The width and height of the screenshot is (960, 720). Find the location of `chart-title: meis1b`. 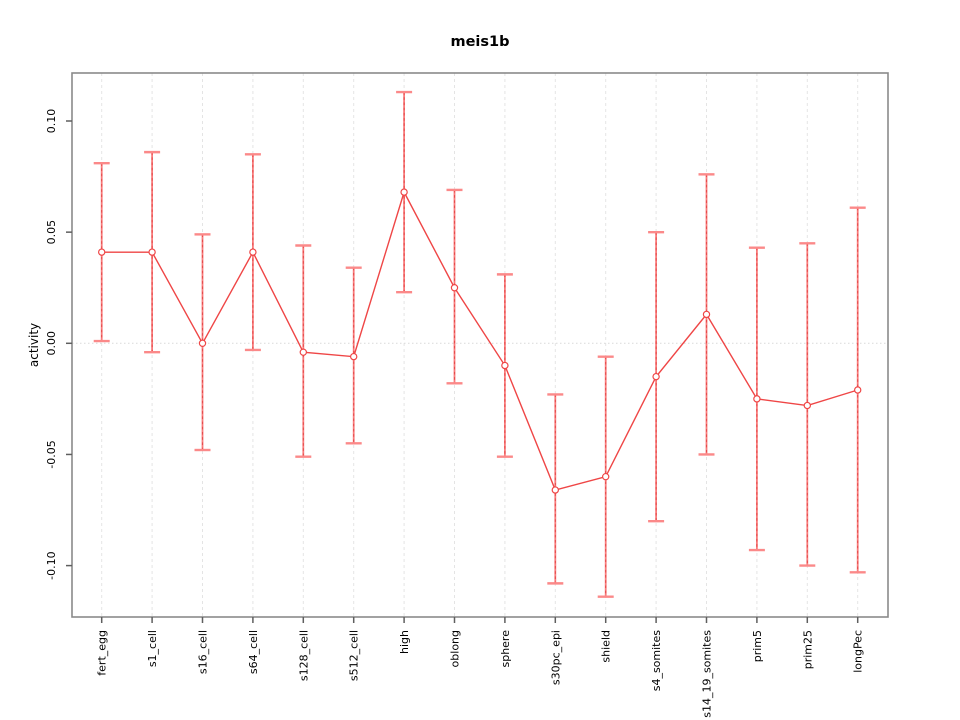

chart-title: meis1b is located at coordinates (479, 42).